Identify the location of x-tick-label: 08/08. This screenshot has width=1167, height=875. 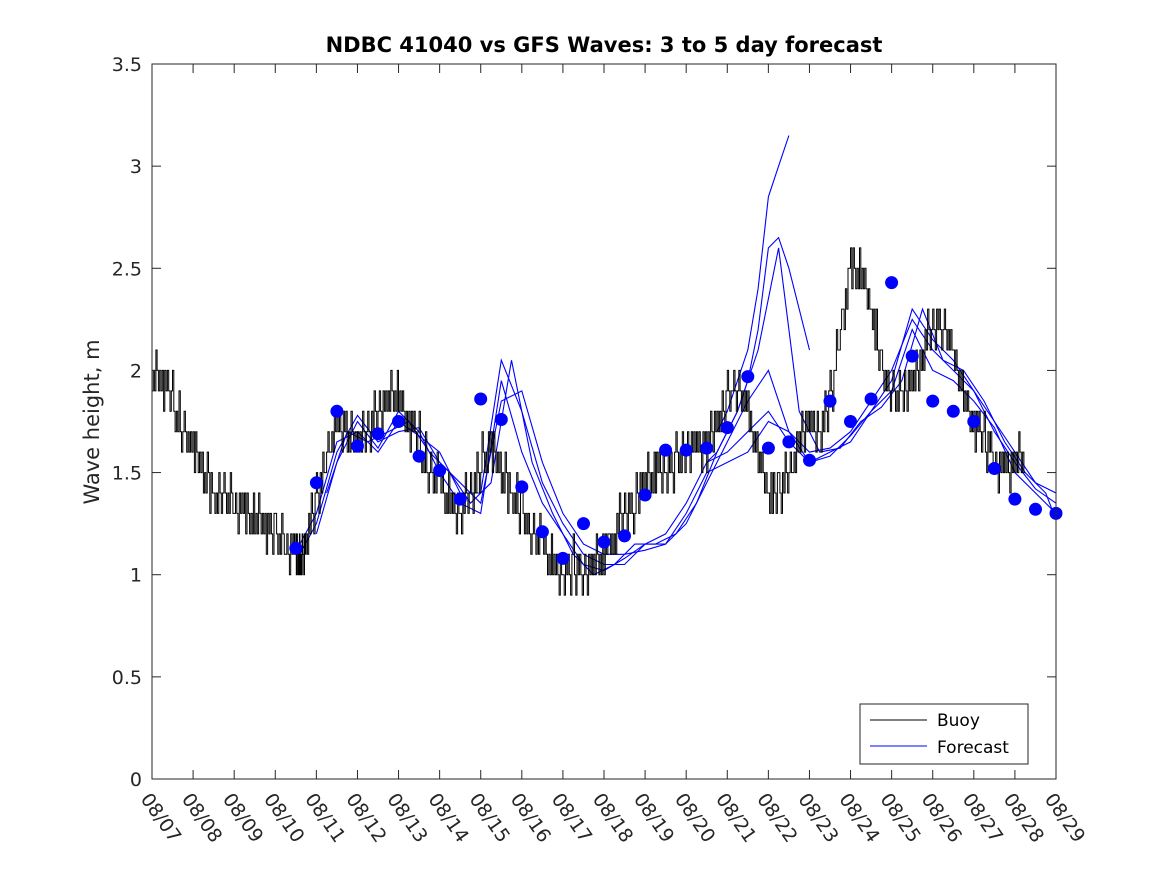
(201, 817).